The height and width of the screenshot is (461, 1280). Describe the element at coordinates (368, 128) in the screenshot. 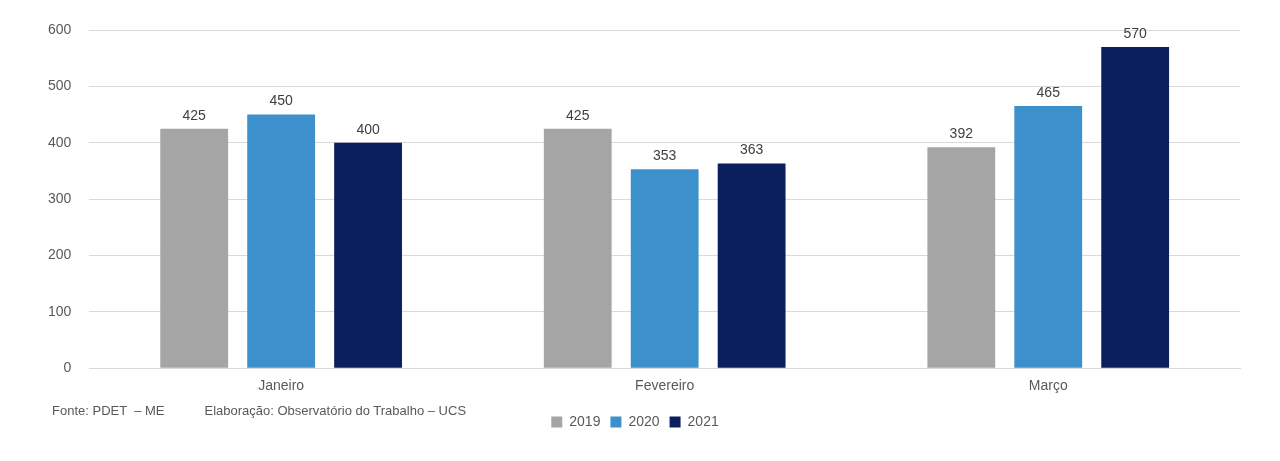

I see `data-label: 400` at that location.